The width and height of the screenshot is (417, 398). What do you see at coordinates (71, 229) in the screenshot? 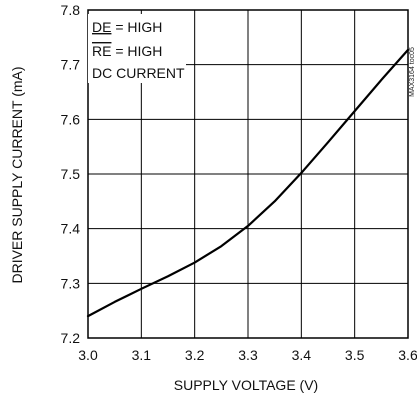
I see `y-tick-label: 7.4` at bounding box center [71, 229].